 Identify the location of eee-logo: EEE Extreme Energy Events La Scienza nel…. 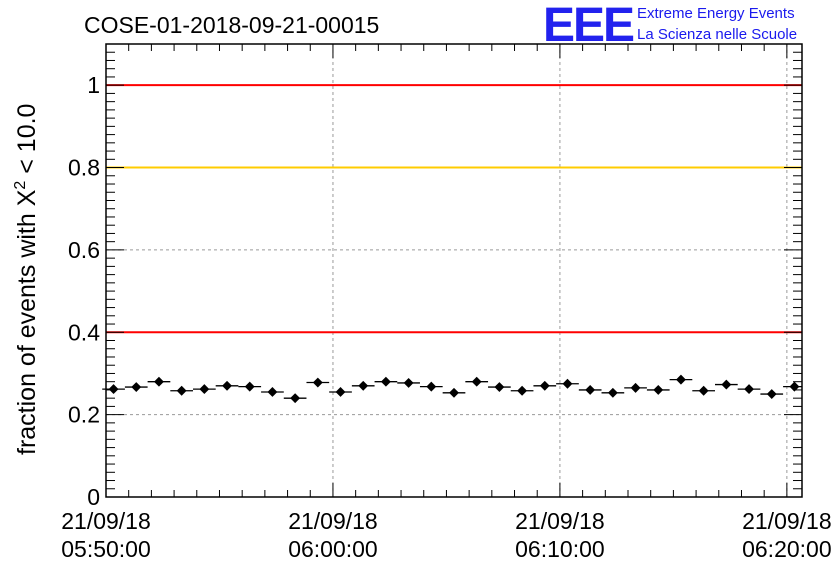
(670, 26).